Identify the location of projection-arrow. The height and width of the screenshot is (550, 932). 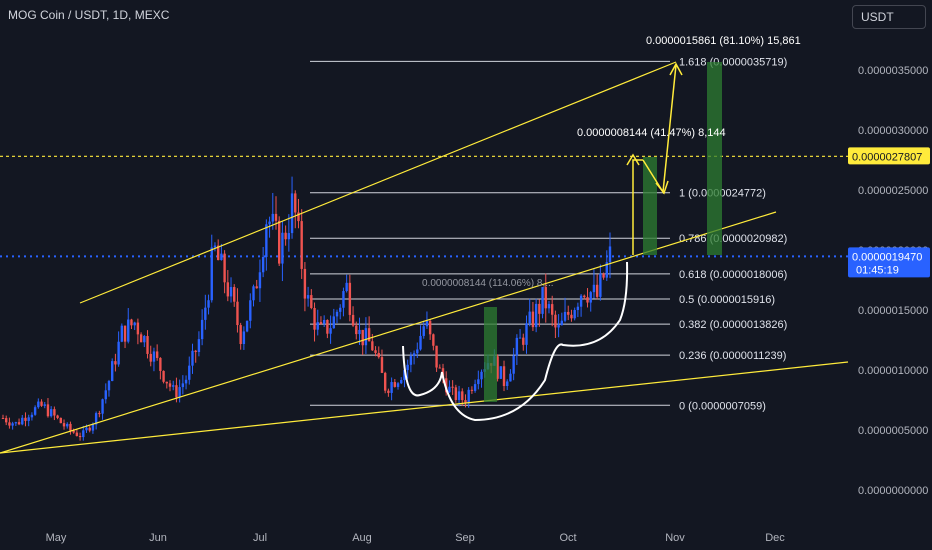
(637, 207).